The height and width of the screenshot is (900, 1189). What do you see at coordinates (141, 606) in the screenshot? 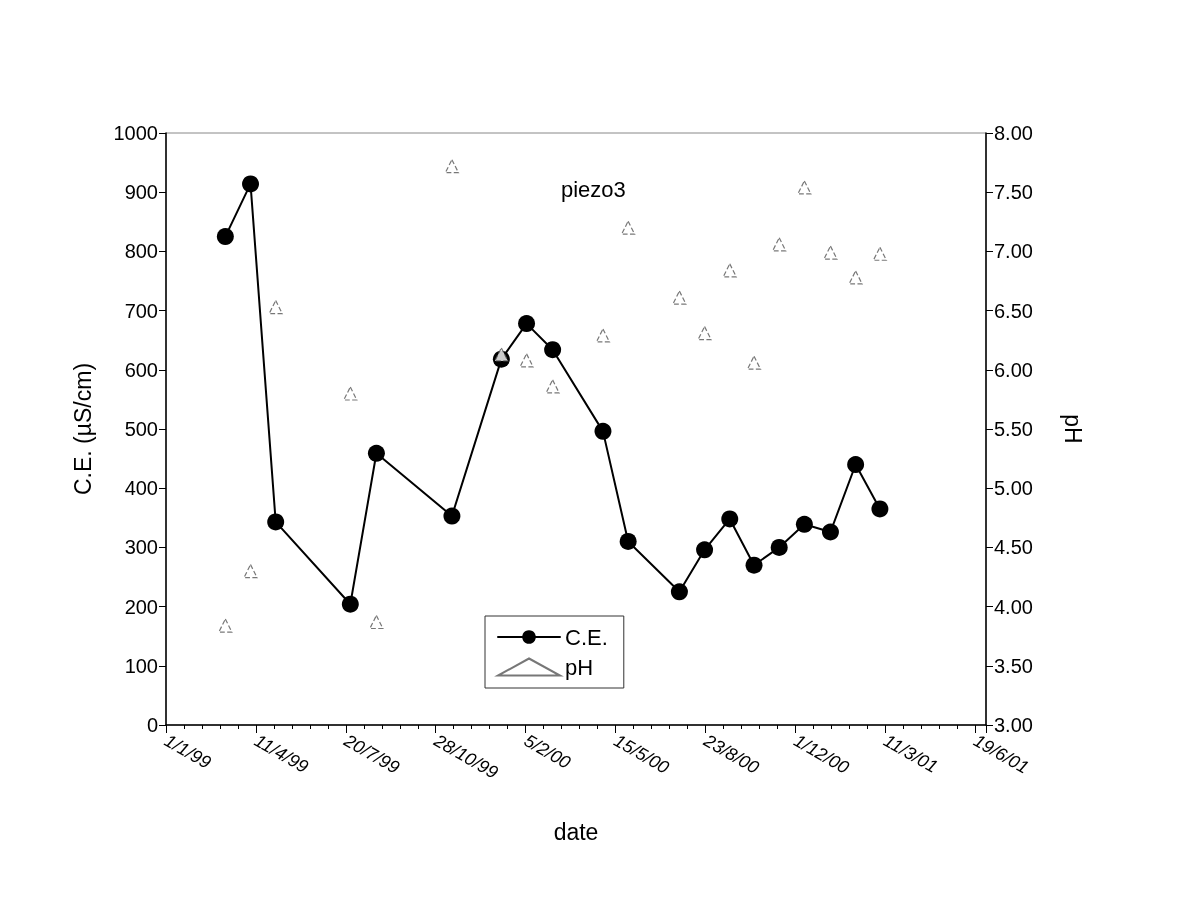
I see `y-tick-label: 200` at bounding box center [141, 606].